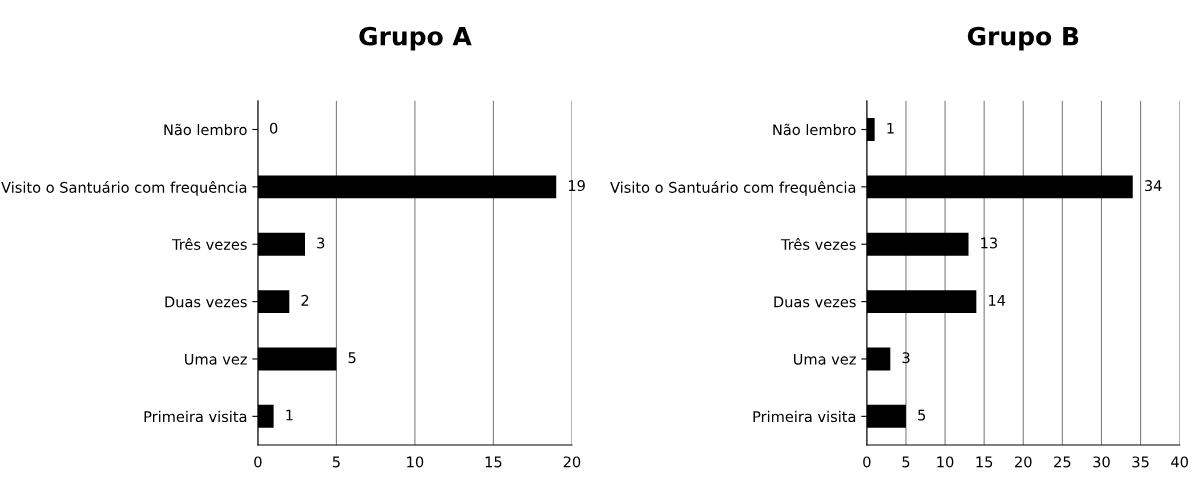 The width and height of the screenshot is (1194, 504). What do you see at coordinates (305, 300) in the screenshot?
I see `data-label: 2` at bounding box center [305, 300].